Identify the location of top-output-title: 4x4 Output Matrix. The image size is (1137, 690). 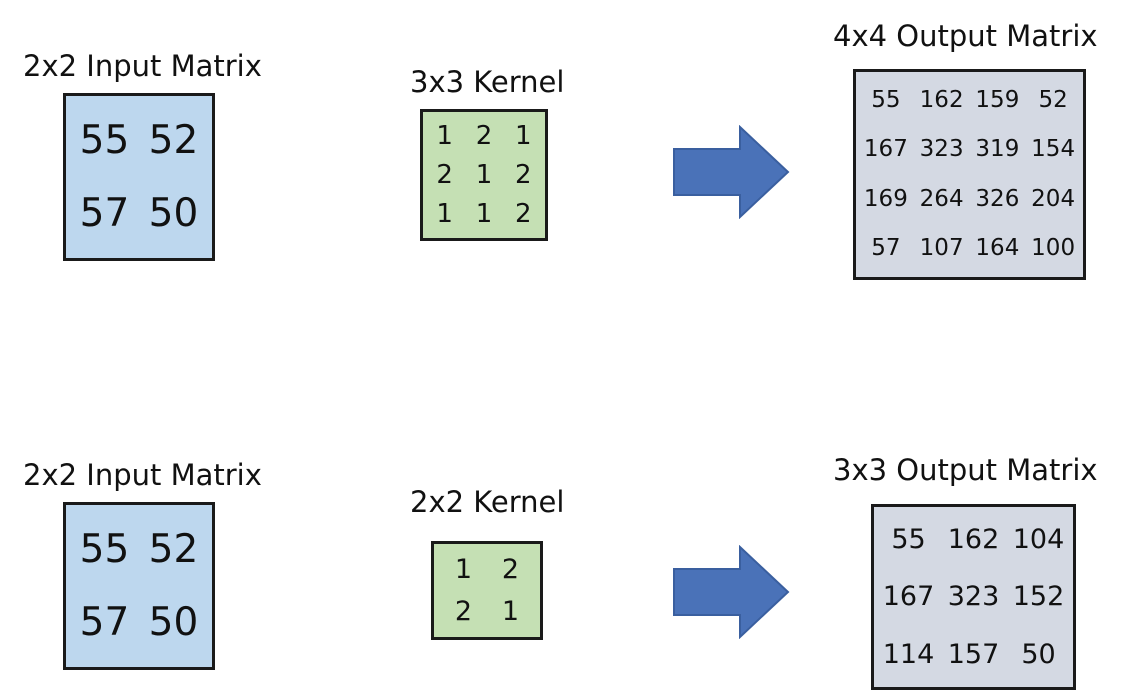
(965, 36).